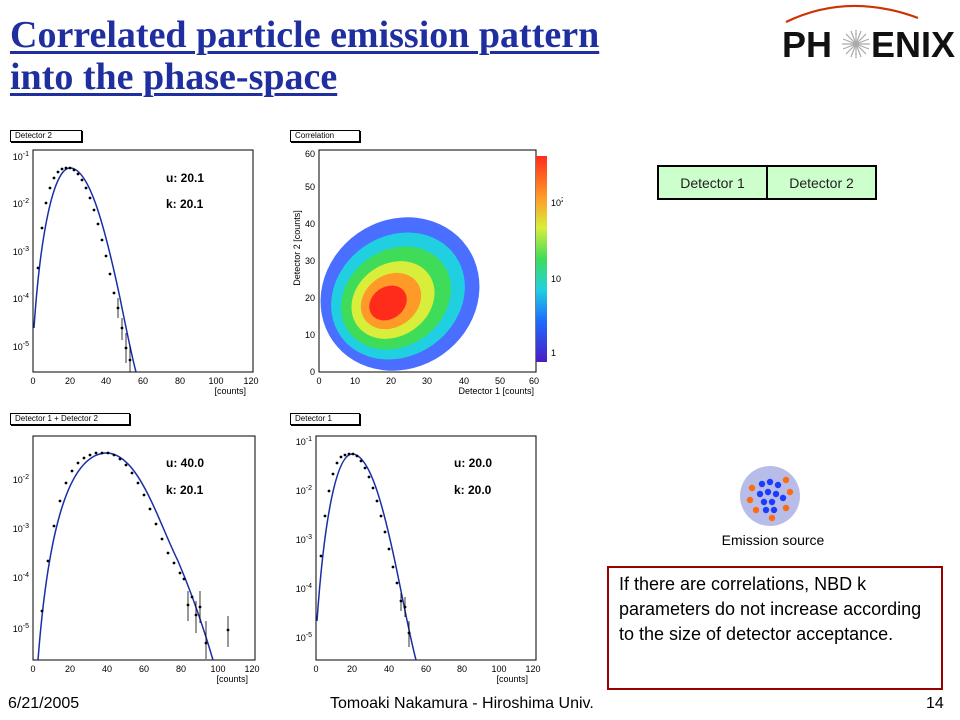  I want to click on x-tick: 10, so click(355, 381).